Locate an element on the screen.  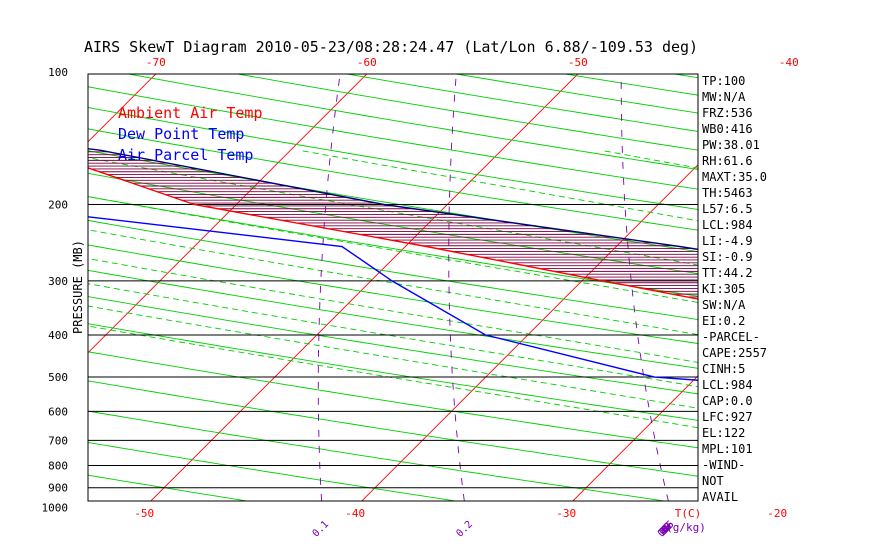
mixing-ratio-unit: (g/kg) is located at coordinates (686, 527).